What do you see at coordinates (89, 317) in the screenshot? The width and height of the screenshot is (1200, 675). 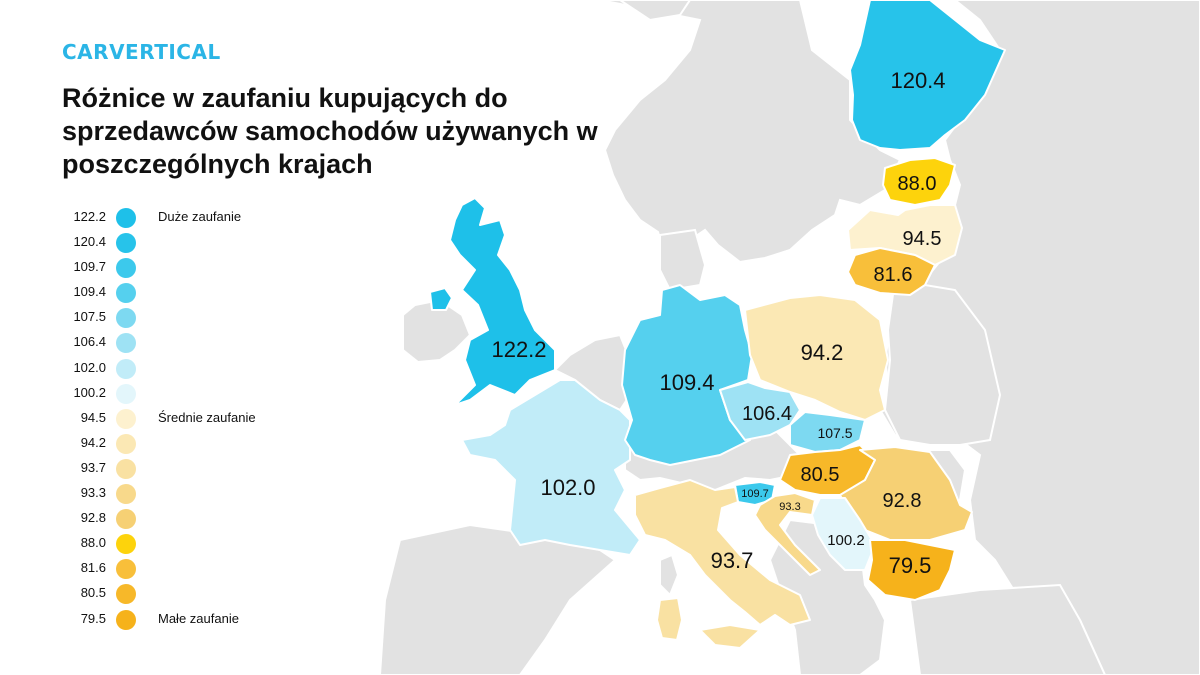 I see `legend-value: 107.5` at bounding box center [89, 317].